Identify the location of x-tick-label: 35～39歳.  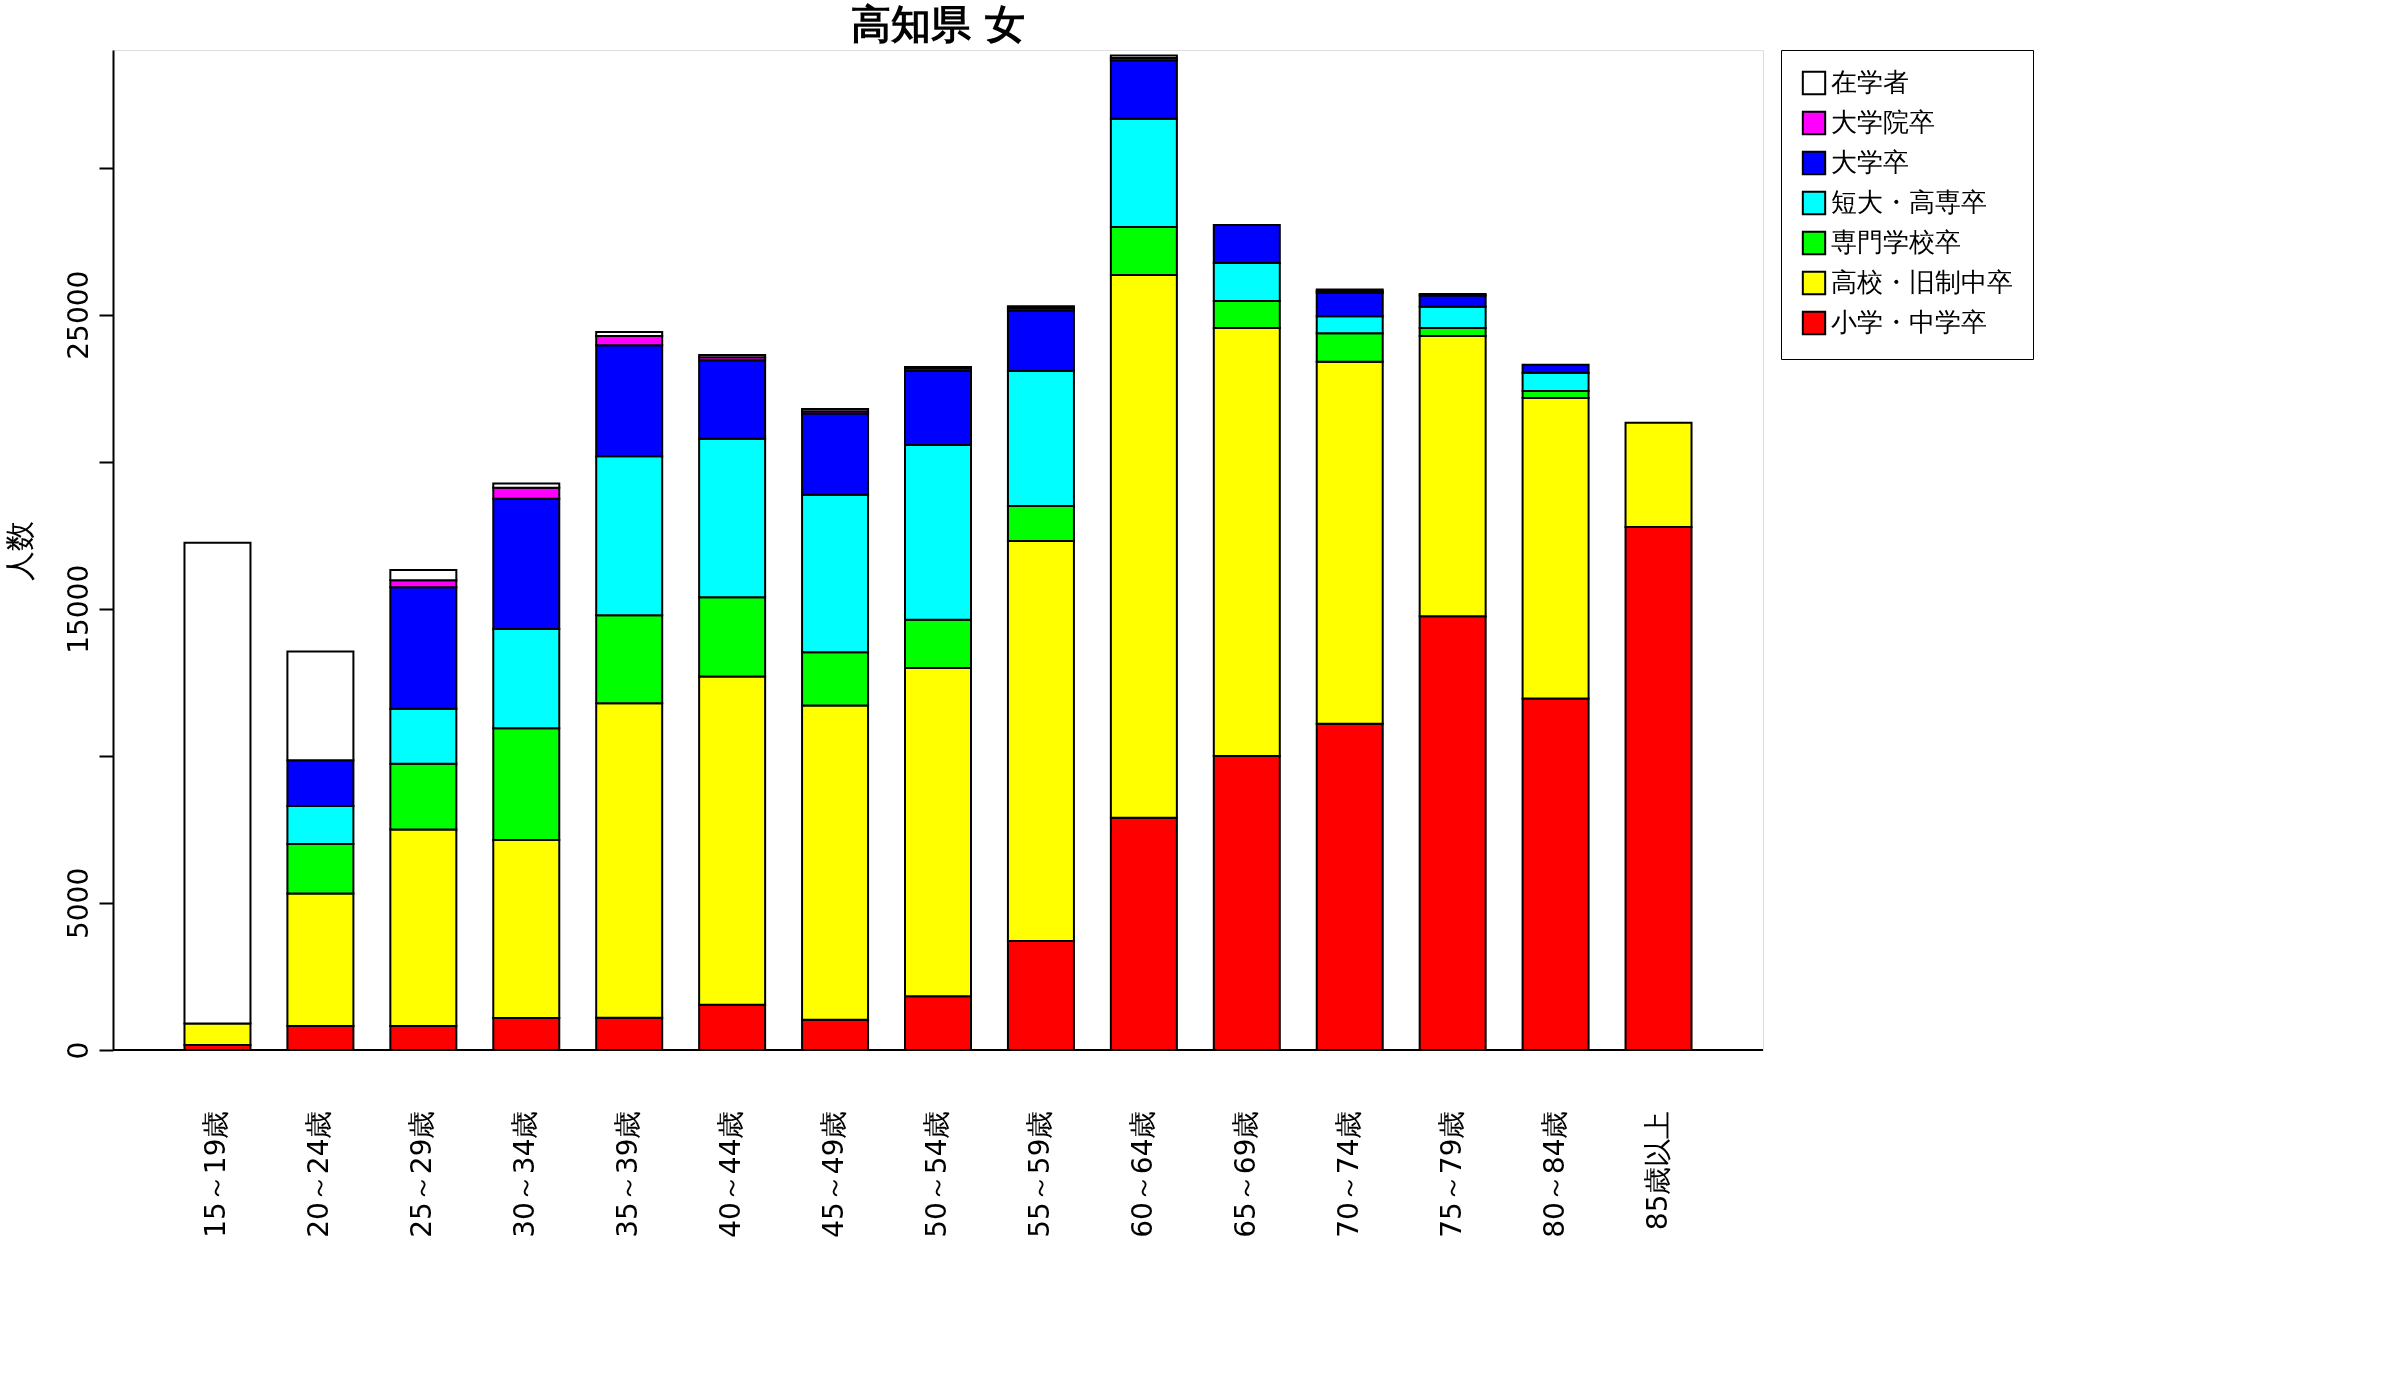
(628, 1174).